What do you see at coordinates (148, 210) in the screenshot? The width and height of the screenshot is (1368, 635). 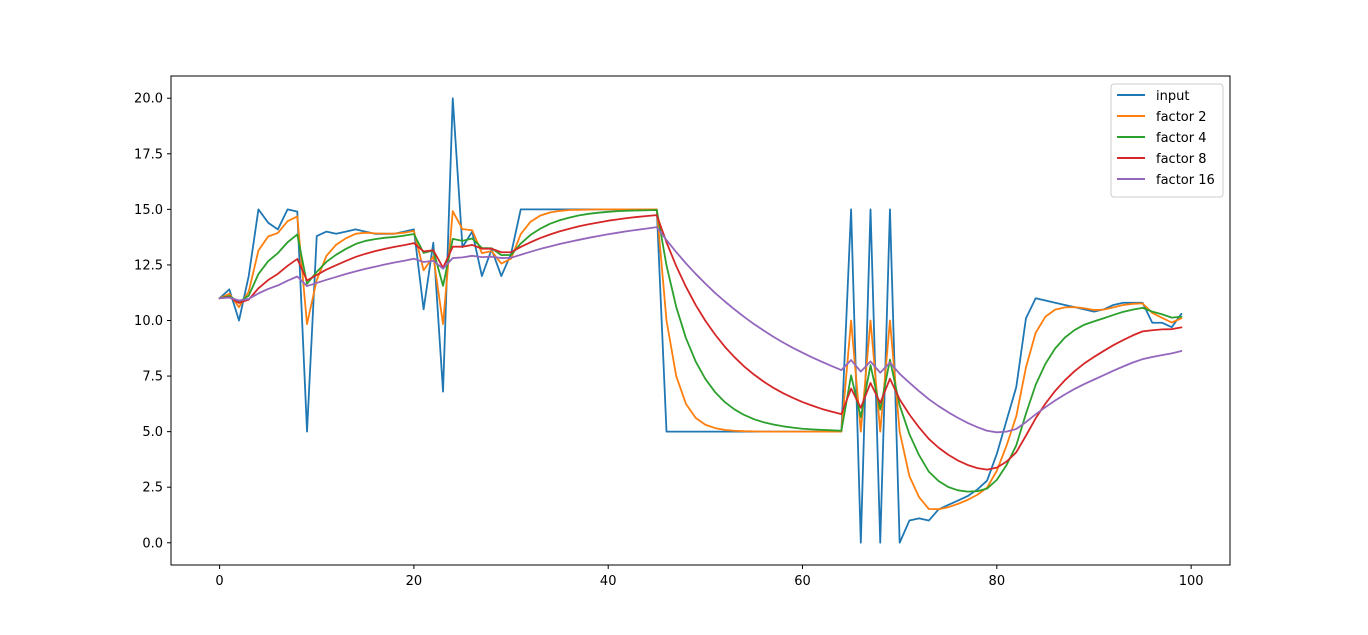 I see `y-tick-label: 15.0` at bounding box center [148, 210].